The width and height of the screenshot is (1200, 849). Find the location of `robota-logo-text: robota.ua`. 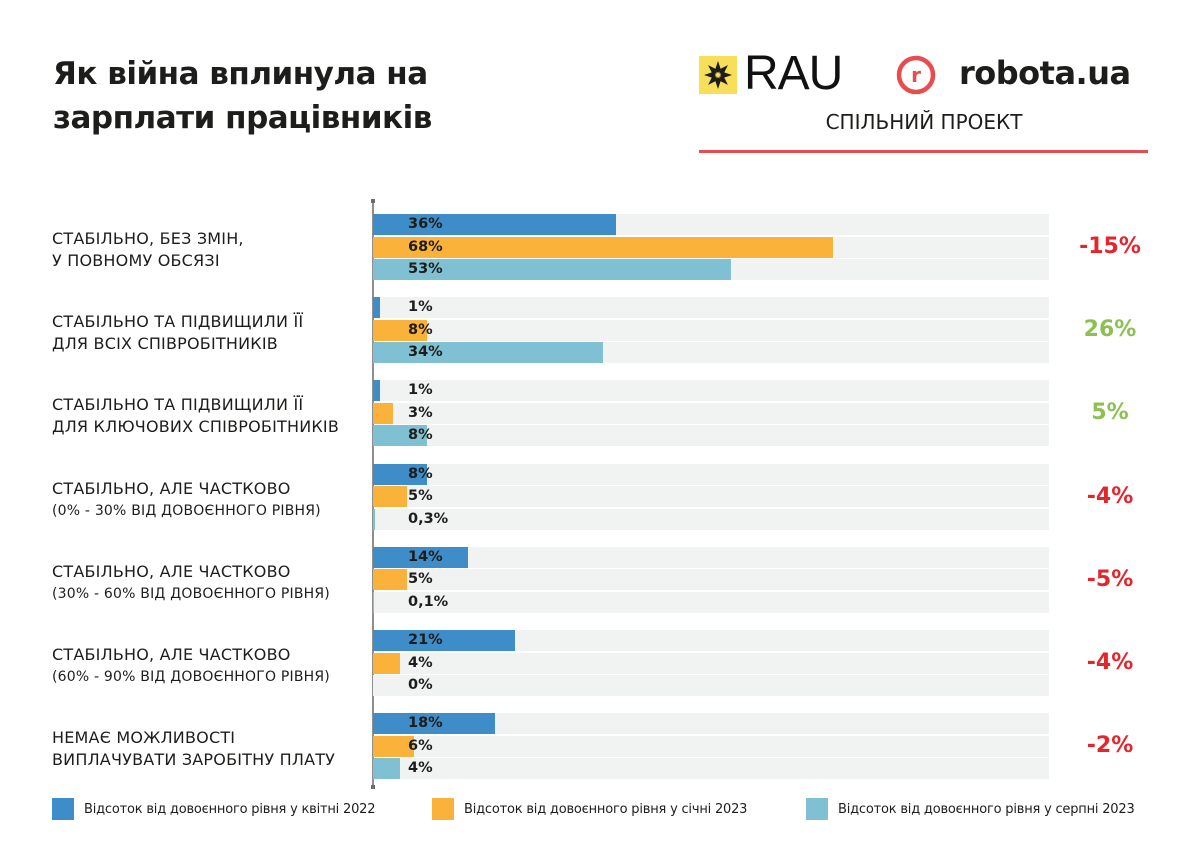

robota-logo-text: robota.ua is located at coordinates (1045, 73).